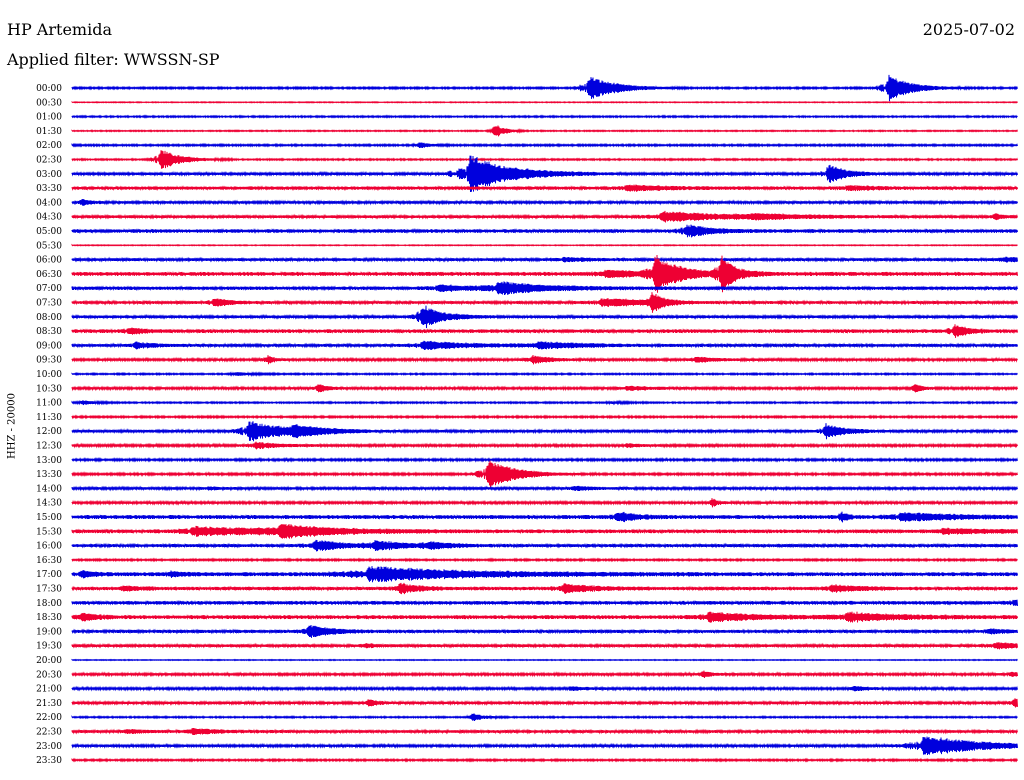 This screenshot has height=780, width=1024. What do you see at coordinates (49, 132) in the screenshot?
I see `tick-label-0130: 01:30` at bounding box center [49, 132].